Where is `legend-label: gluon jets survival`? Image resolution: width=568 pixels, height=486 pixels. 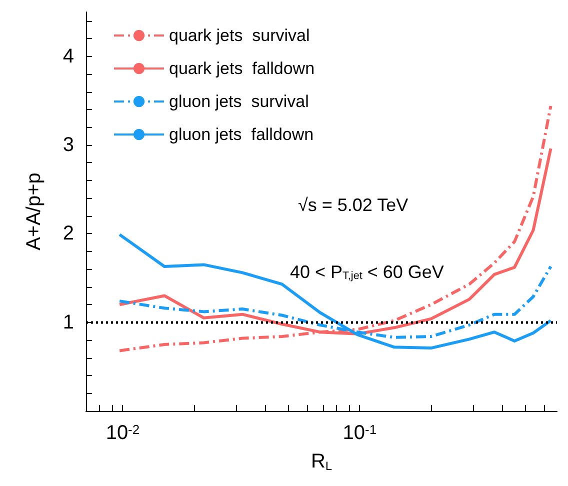
legend-label: gluon jets survival is located at coordinates (239, 101).